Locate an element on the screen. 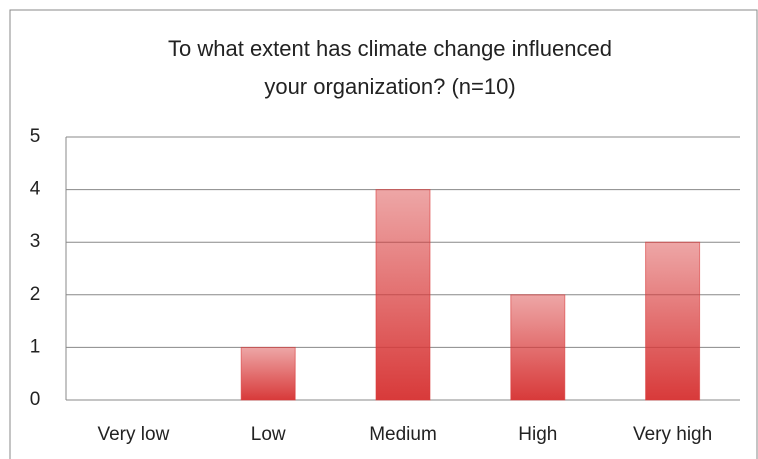  y-tick-label: 5 is located at coordinates (35, 136).